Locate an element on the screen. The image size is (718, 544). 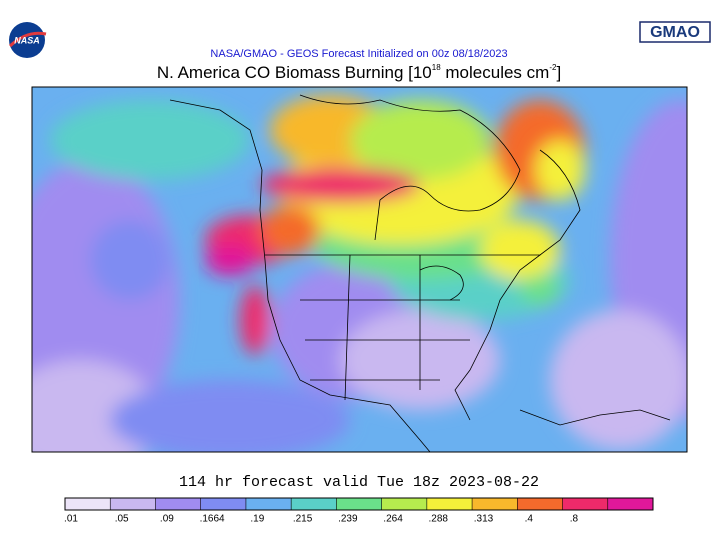
nasa-logo: NASA is located at coordinates (27, 40).